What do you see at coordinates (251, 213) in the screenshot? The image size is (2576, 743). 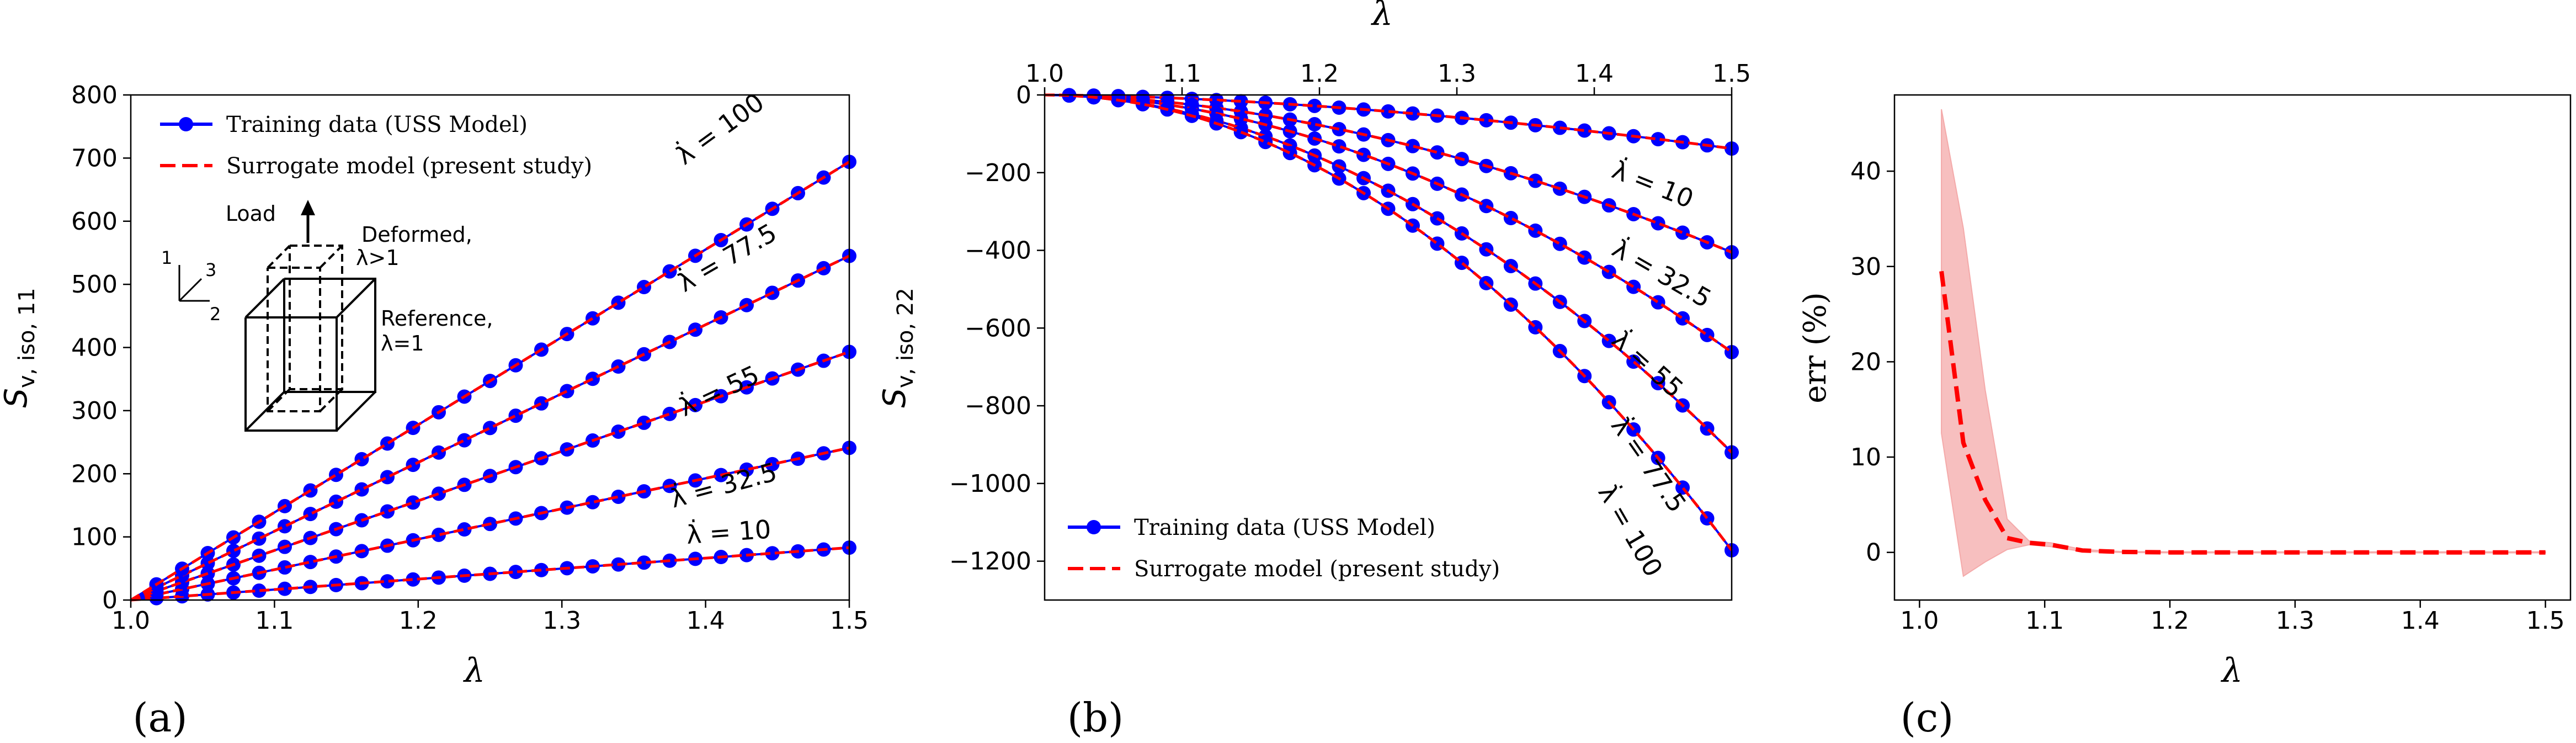 I see `load-label: Load` at bounding box center [251, 213].